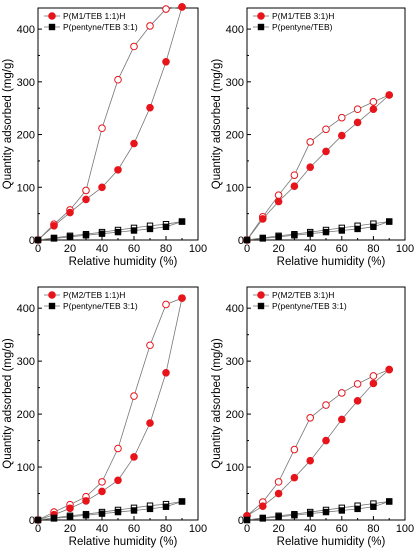 The image size is (416, 550). Describe the element at coordinates (303, 295) in the screenshot. I see `legend-label: P(M2/TEB 3:1)H` at that location.